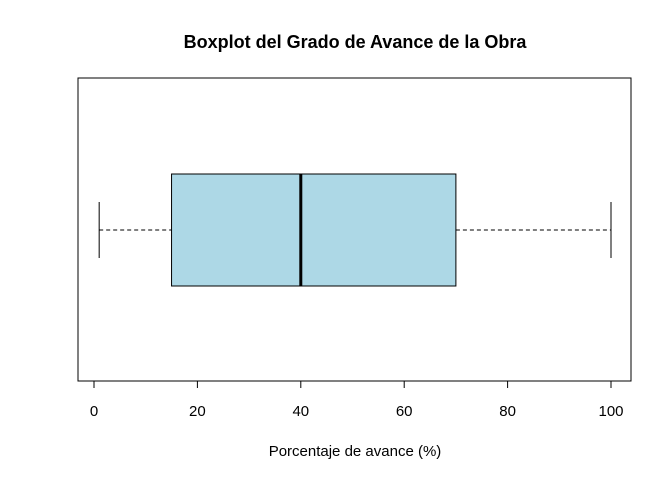 This screenshot has width=672, height=480. I want to click on x-tick-label-40: 40, so click(300, 411).